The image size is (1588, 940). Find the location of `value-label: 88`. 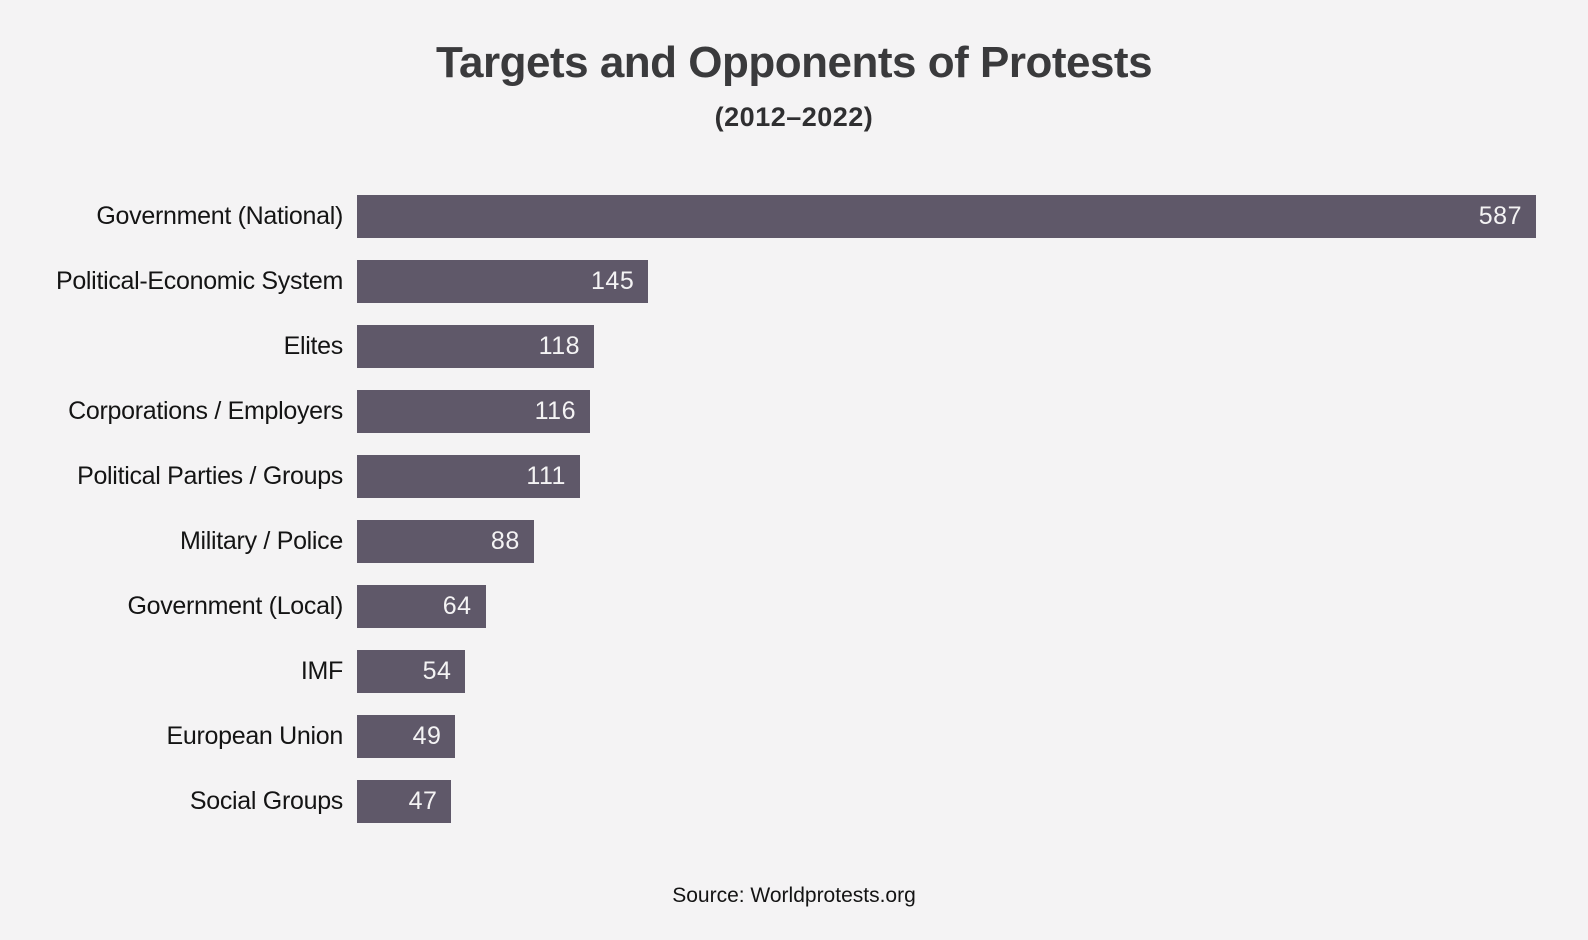

value-label: 88 is located at coordinates (505, 541).